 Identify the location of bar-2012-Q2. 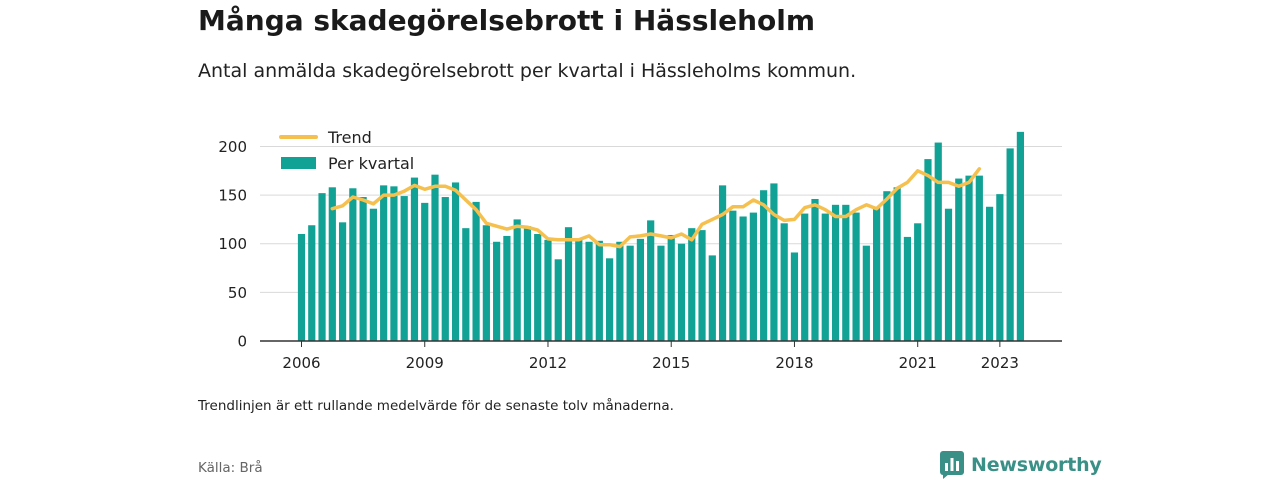
(558, 300).